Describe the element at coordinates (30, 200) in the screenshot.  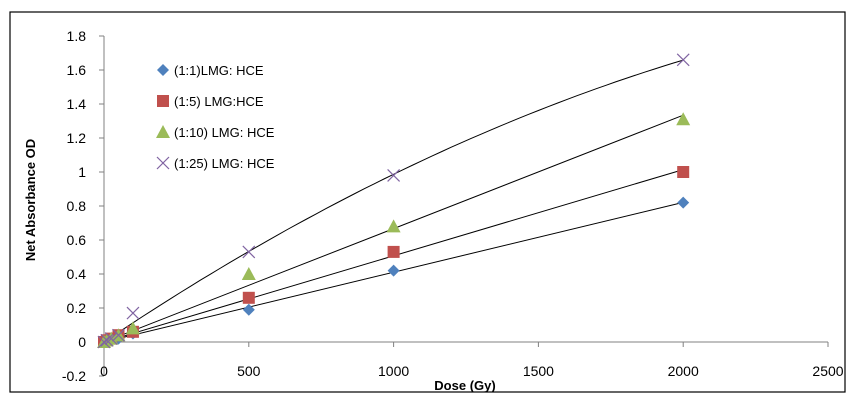
I see `y-axis-title: Net Absorbance OD` at that location.